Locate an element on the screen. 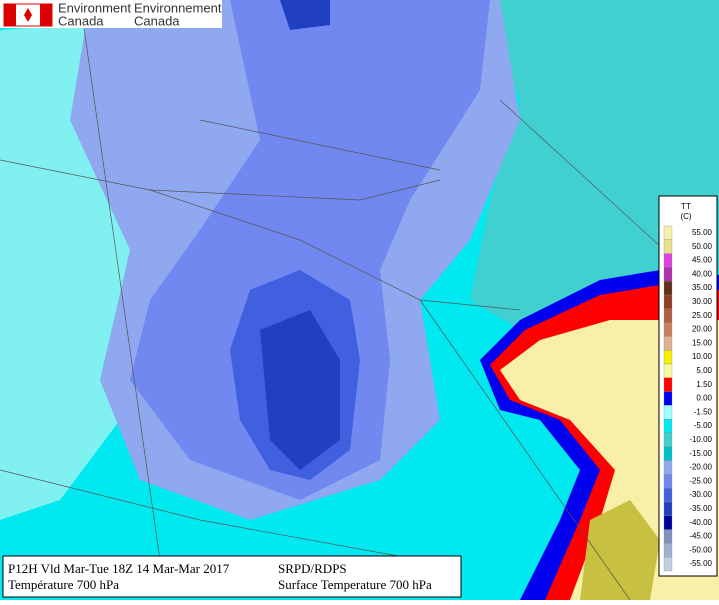 Image resolution: width=719 pixels, height=605 pixels. legend-label: 20.00 is located at coordinates (702, 329).